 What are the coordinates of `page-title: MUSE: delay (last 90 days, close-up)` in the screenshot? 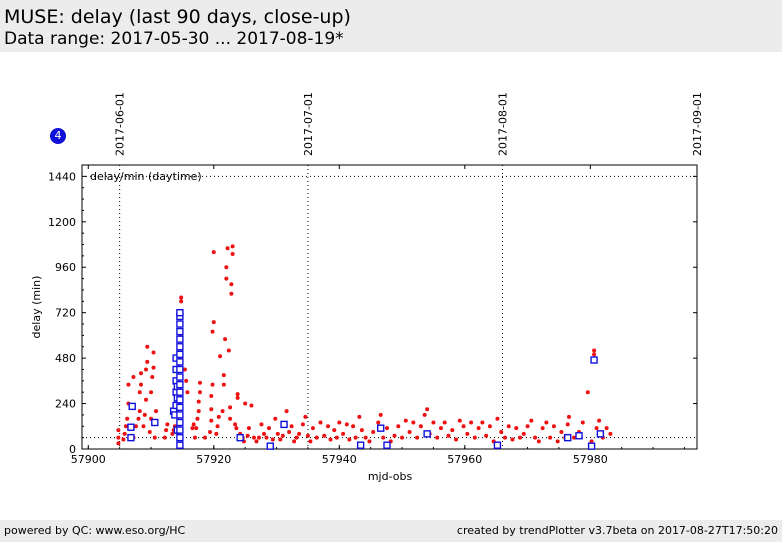 It's located at (177, 17).